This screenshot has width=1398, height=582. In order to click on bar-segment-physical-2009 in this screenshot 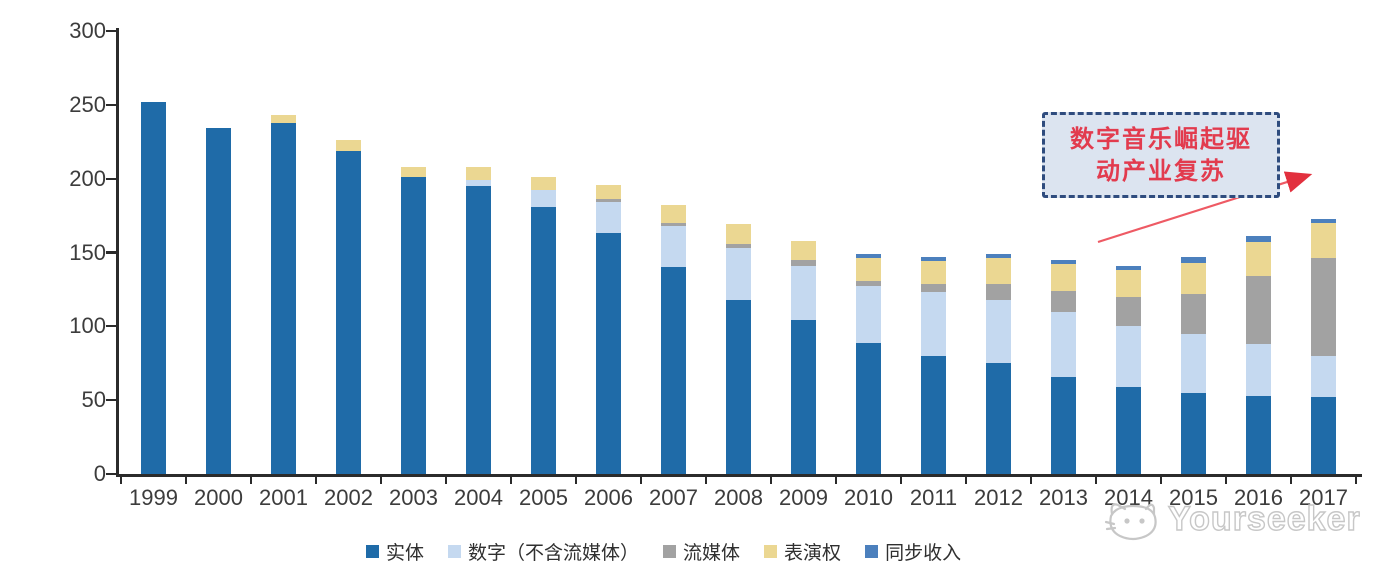, I will do `click(803, 397)`.